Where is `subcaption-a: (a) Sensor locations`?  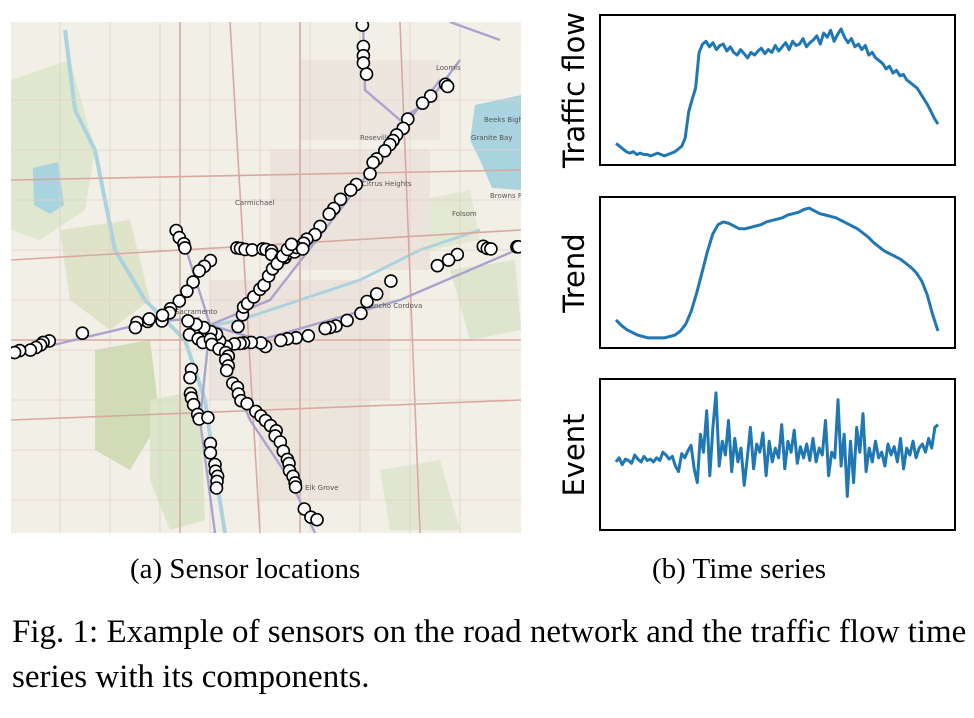
subcaption-a: (a) Sensor locations is located at coordinates (245, 569).